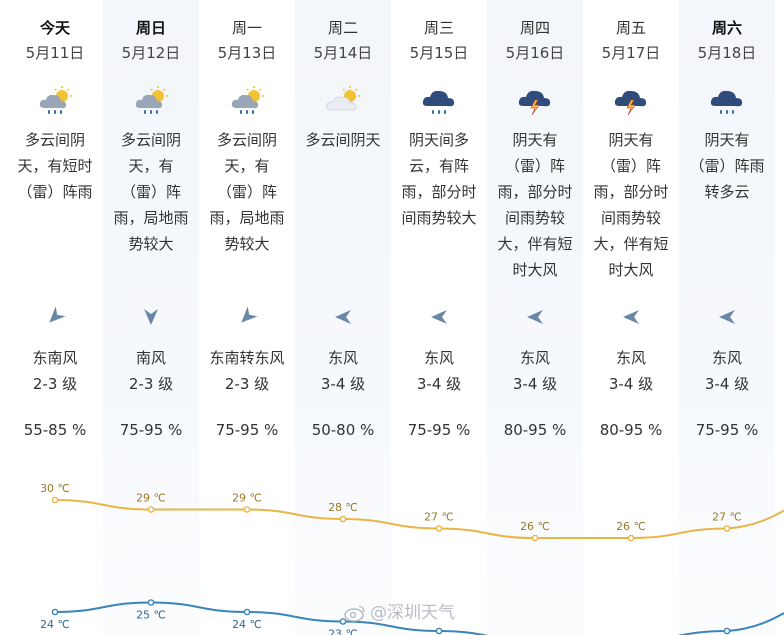 This screenshot has height=635, width=784. I want to click on forecast-column: 周日 5月12日 多云间阴 天，有 （雷）阵 雨，局地雨 势较大 南风 2-3 级 75-95 %, so click(151, 317).